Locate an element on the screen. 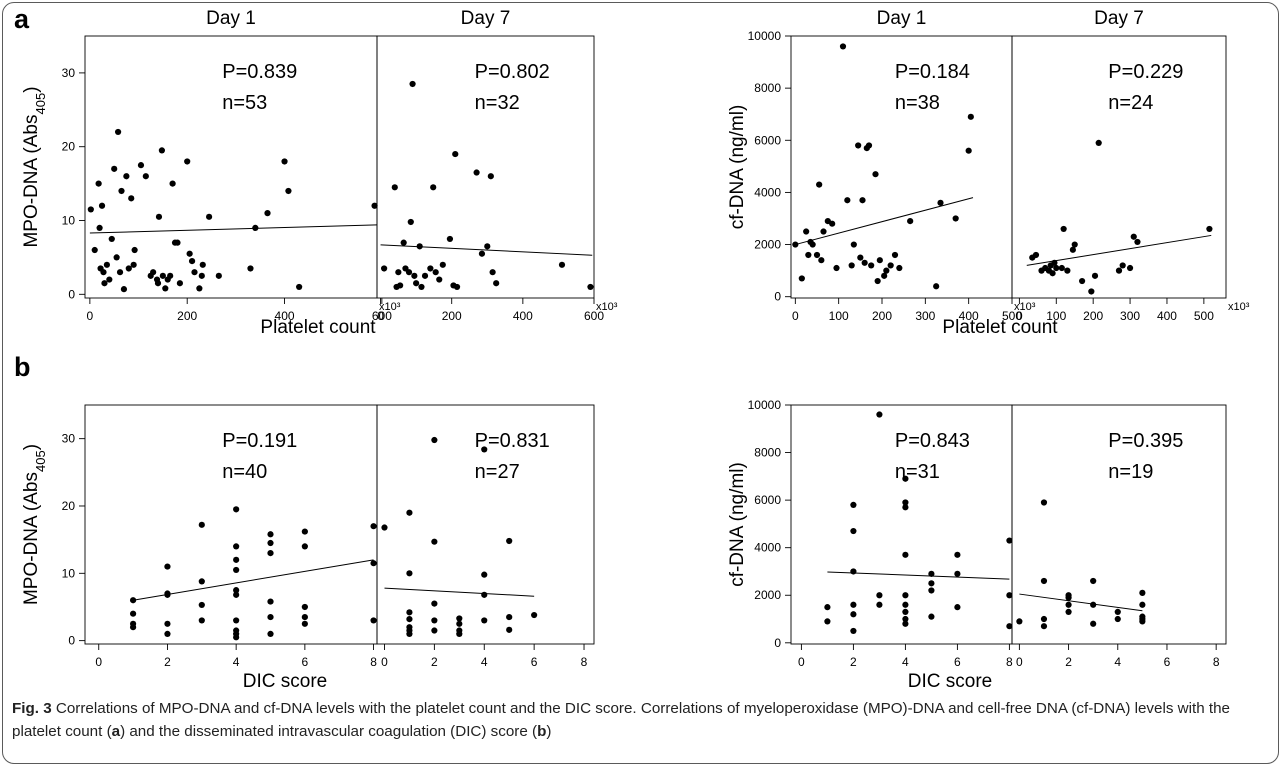 This screenshot has height=770, width=1285. chart-b-mpo-dic7: 0 2 4 6 8 P=0.831 n=27 is located at coordinates (485, 537).